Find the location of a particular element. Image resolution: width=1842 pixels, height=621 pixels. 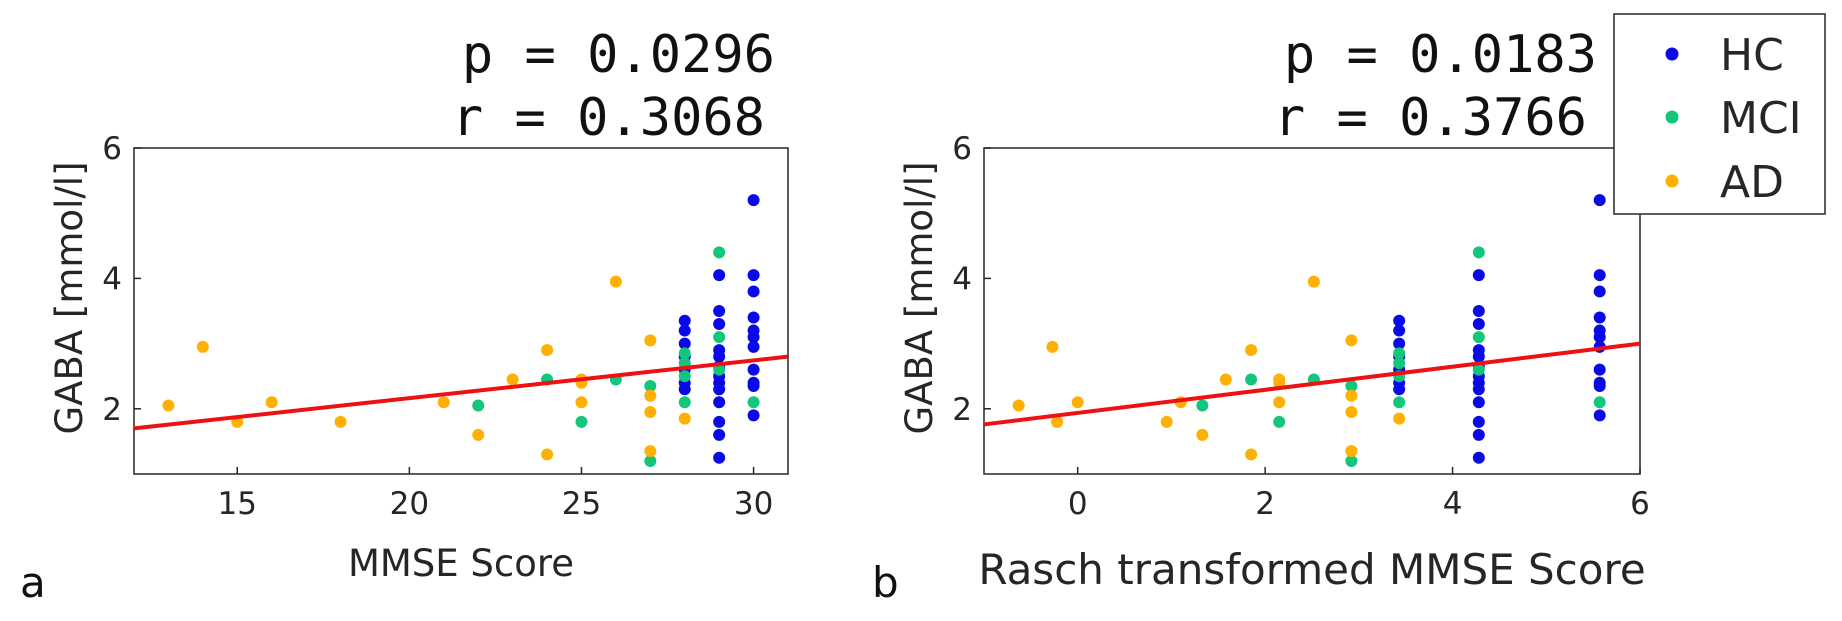

panel-b-x-axis-label: Rasch transformed MMSE Score is located at coordinates (1311, 569).